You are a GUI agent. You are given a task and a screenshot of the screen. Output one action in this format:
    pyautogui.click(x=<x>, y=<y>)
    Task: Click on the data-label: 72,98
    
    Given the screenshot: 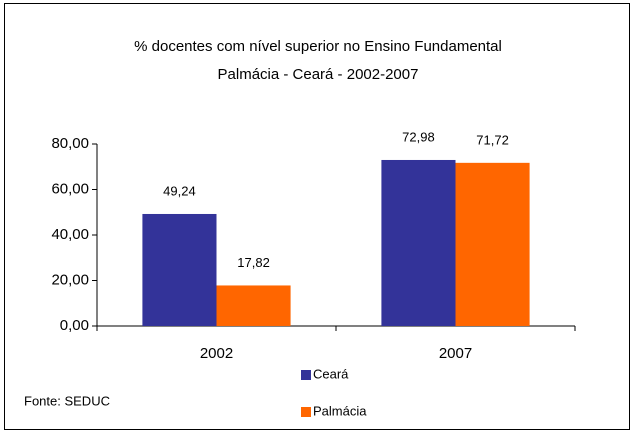 What is the action you would take?
    pyautogui.click(x=418, y=136)
    